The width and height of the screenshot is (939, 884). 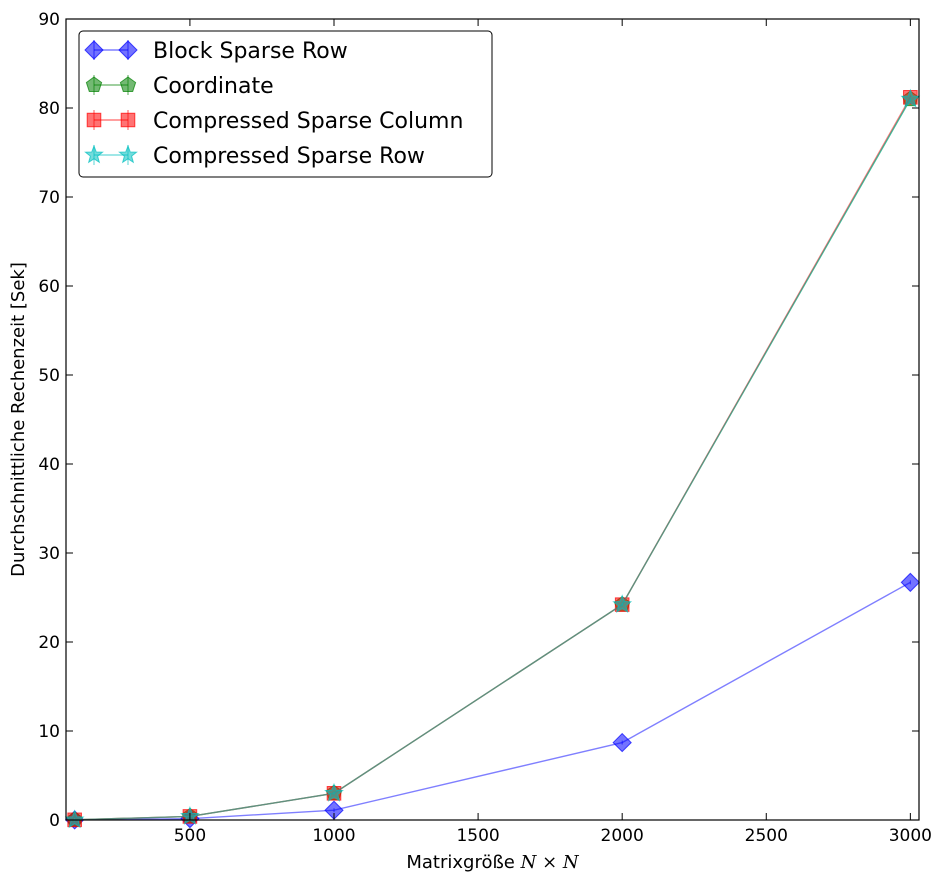 I want to click on x-tick-label: 1000, so click(x=333, y=836).